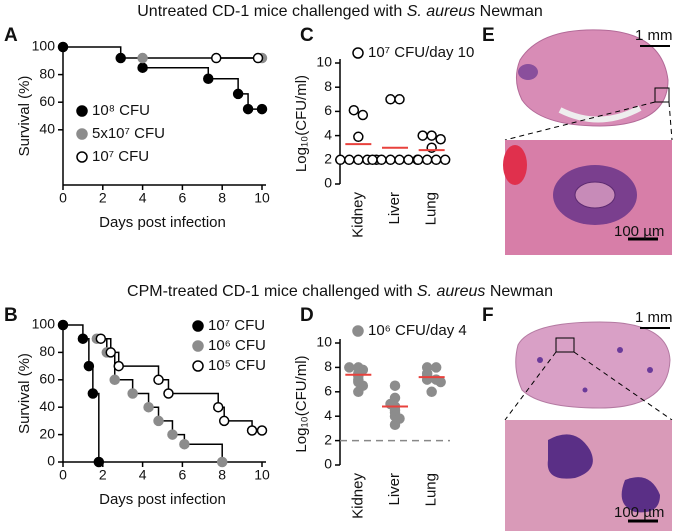 The width and height of the screenshot is (680, 531). What do you see at coordinates (103, 475) in the screenshot?
I see `x-tick-label: 2` at bounding box center [103, 475].